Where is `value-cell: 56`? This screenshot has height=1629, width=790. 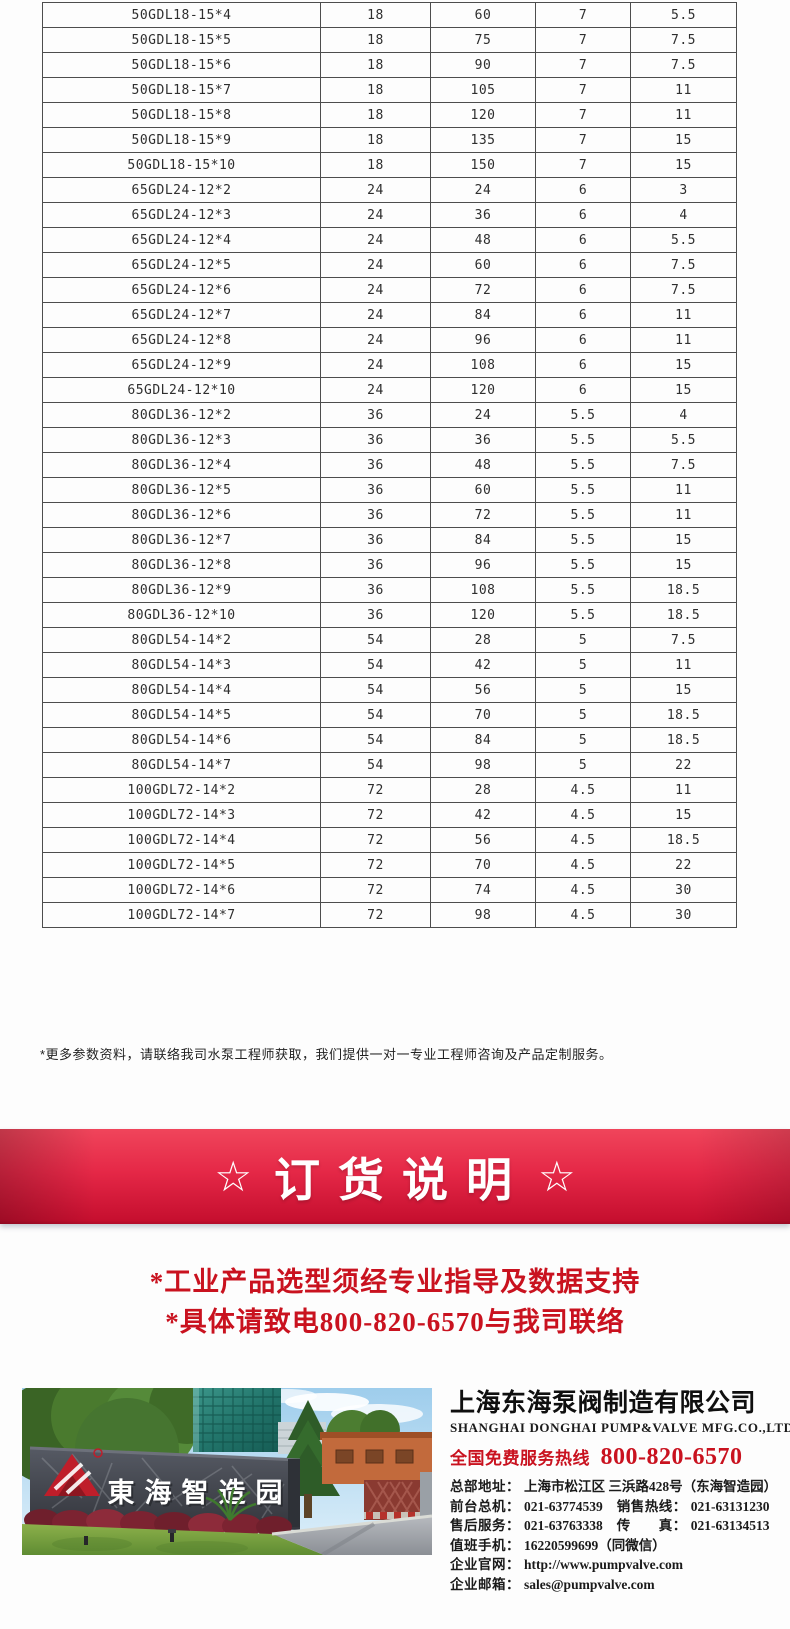
value-cell: 56 is located at coordinates (483, 690).